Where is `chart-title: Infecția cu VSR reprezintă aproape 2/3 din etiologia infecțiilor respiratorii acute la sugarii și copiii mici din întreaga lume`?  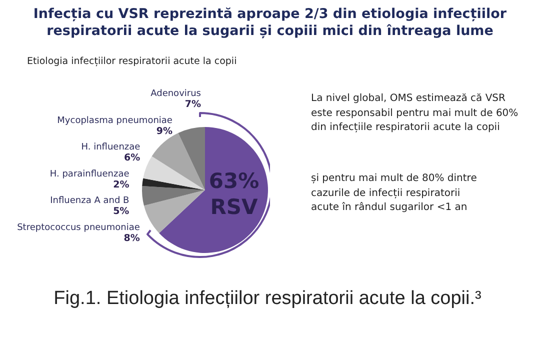
chart-title: Infecția cu VSR reprezintă aproape 2/3 din etiologia infecțiilor respiratorii acute la sugarii și copiii mici din întreaga lume is located at coordinates (270, 23).